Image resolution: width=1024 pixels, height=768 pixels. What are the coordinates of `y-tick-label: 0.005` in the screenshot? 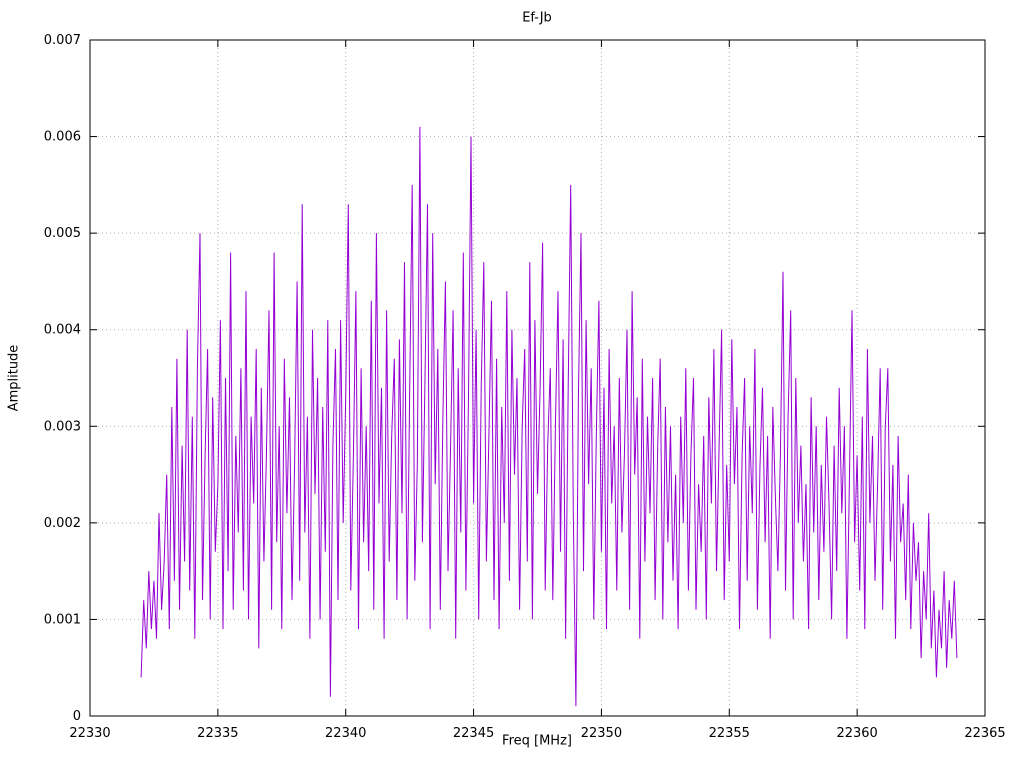 It's located at (62, 233).